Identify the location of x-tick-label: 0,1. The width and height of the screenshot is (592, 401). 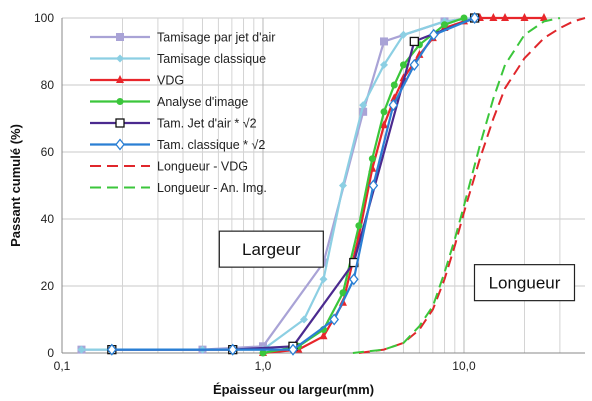
(62, 366).